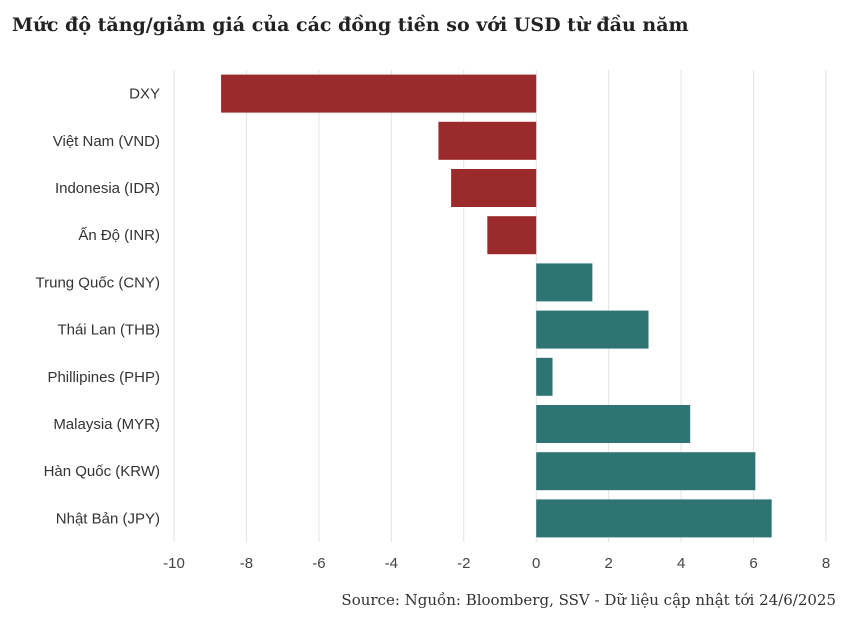 This screenshot has width=852, height=617. What do you see at coordinates (608, 563) in the screenshot?
I see `x-tick-label: 2` at bounding box center [608, 563].